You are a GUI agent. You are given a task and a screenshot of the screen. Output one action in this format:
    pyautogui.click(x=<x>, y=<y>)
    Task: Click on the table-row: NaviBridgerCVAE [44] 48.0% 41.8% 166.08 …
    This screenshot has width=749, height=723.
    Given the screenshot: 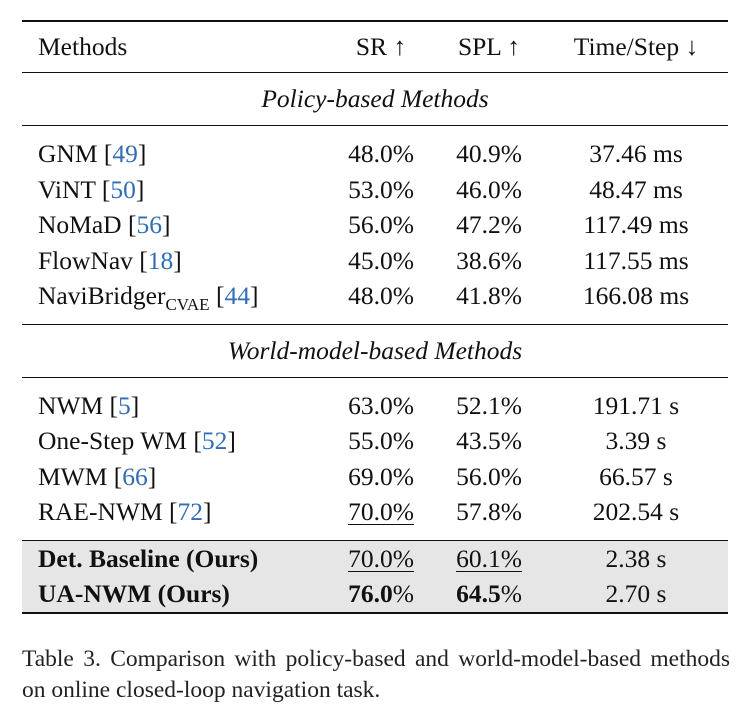 What is the action you would take?
    pyautogui.click(x=375, y=301)
    